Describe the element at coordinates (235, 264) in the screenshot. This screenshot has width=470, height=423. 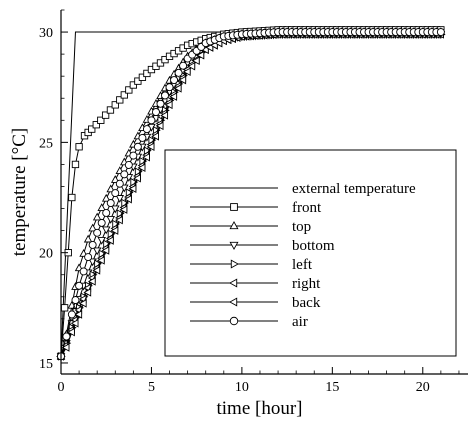
I see `triangle-right-marker` at that location.